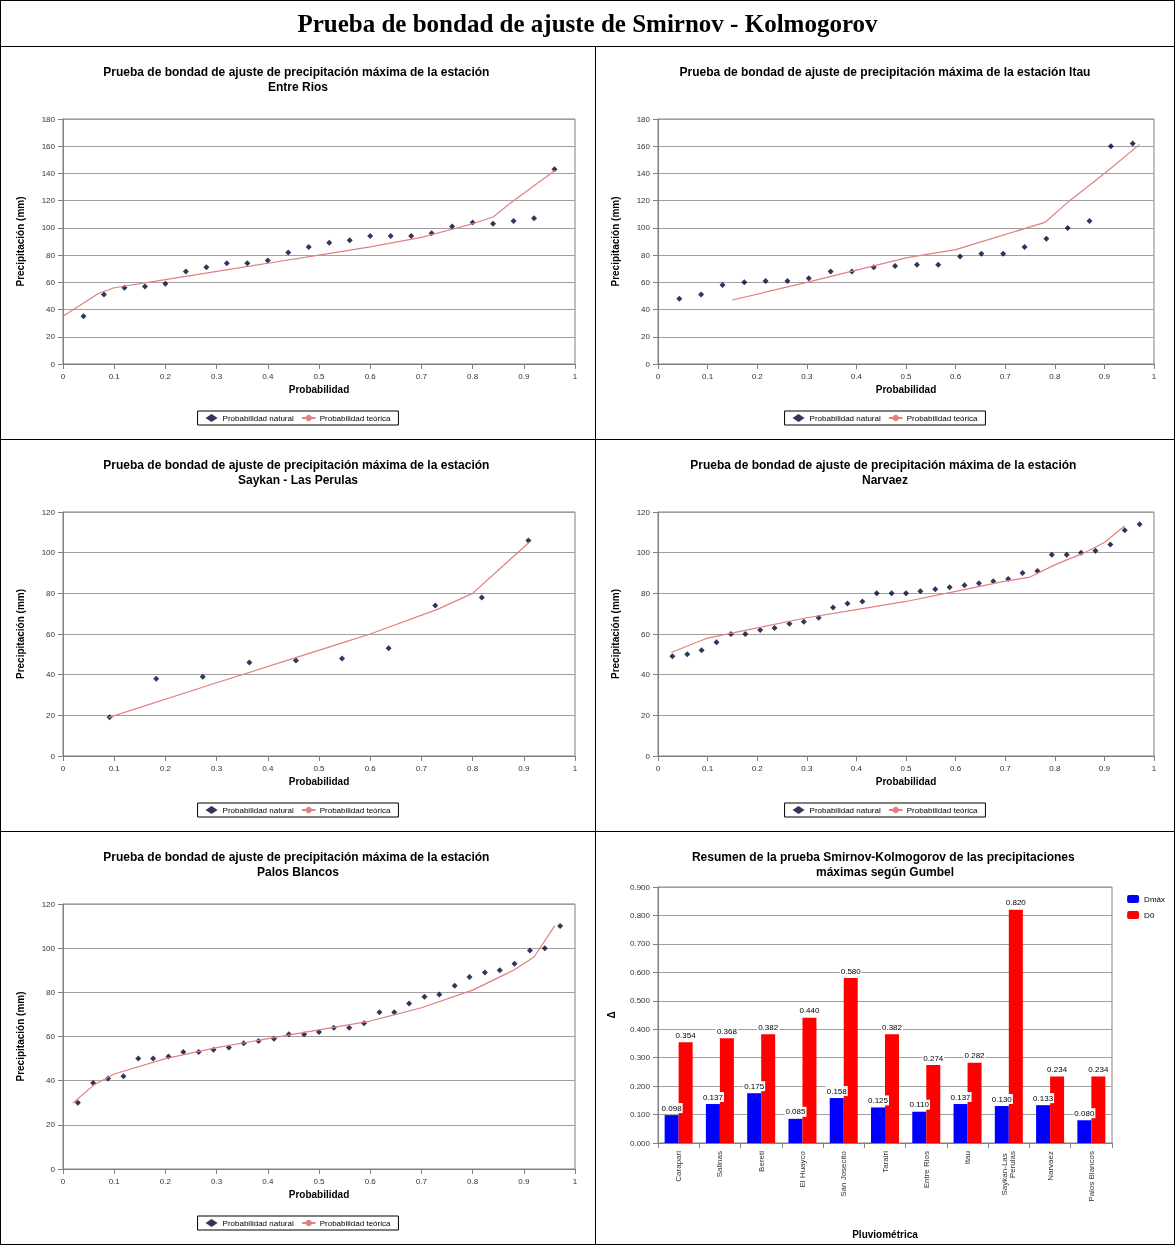  What do you see at coordinates (1098, 1069) in the screenshot?
I see `data-label: 0.234` at bounding box center [1098, 1069].